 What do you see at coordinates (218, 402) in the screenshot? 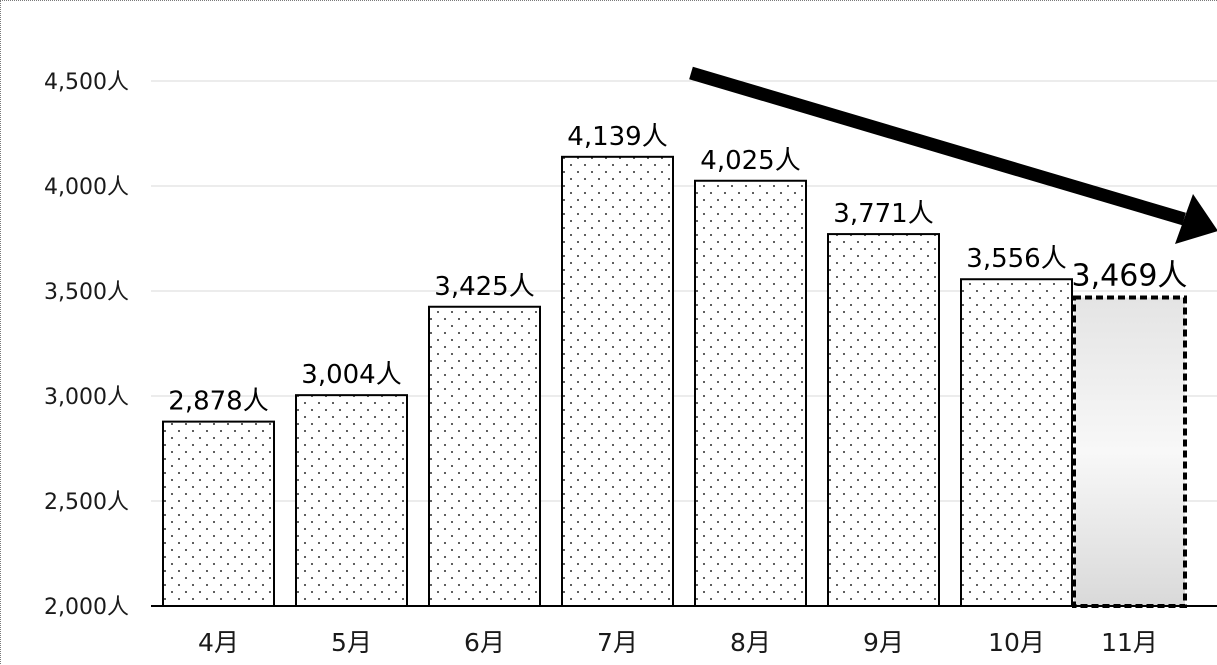
I see `data-label: 2,878人` at bounding box center [218, 402].